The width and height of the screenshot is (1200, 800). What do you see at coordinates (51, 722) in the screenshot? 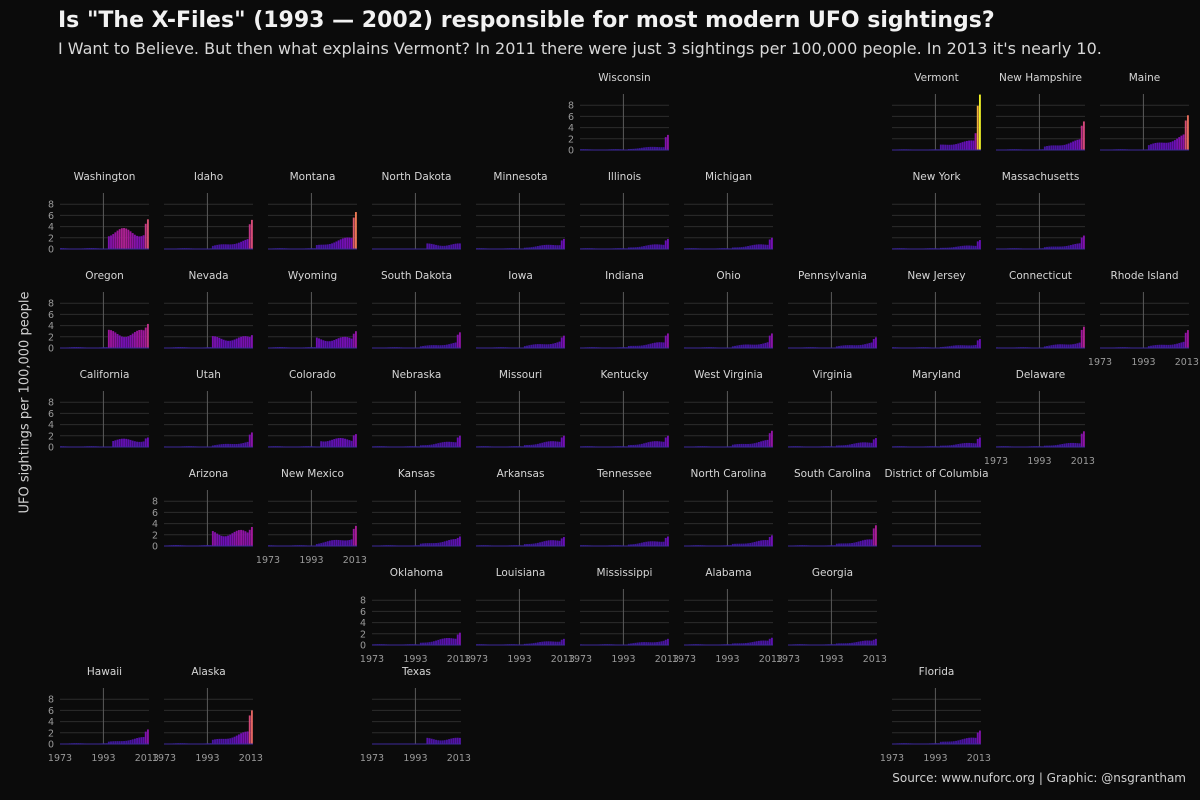
I see `y-tick-label: 4` at bounding box center [51, 722].